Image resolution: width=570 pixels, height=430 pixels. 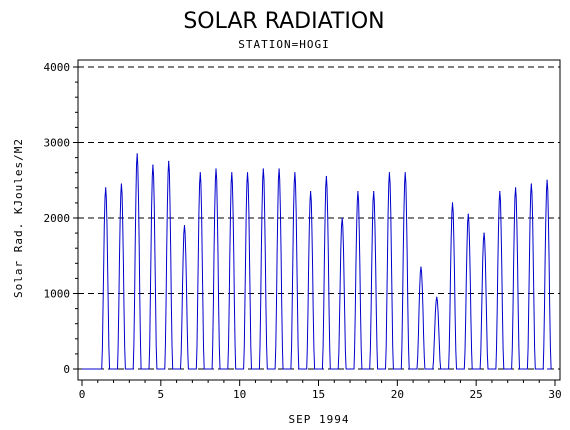 I want to click on chart-title: SOLAR RADIATION, so click(x=283, y=21).